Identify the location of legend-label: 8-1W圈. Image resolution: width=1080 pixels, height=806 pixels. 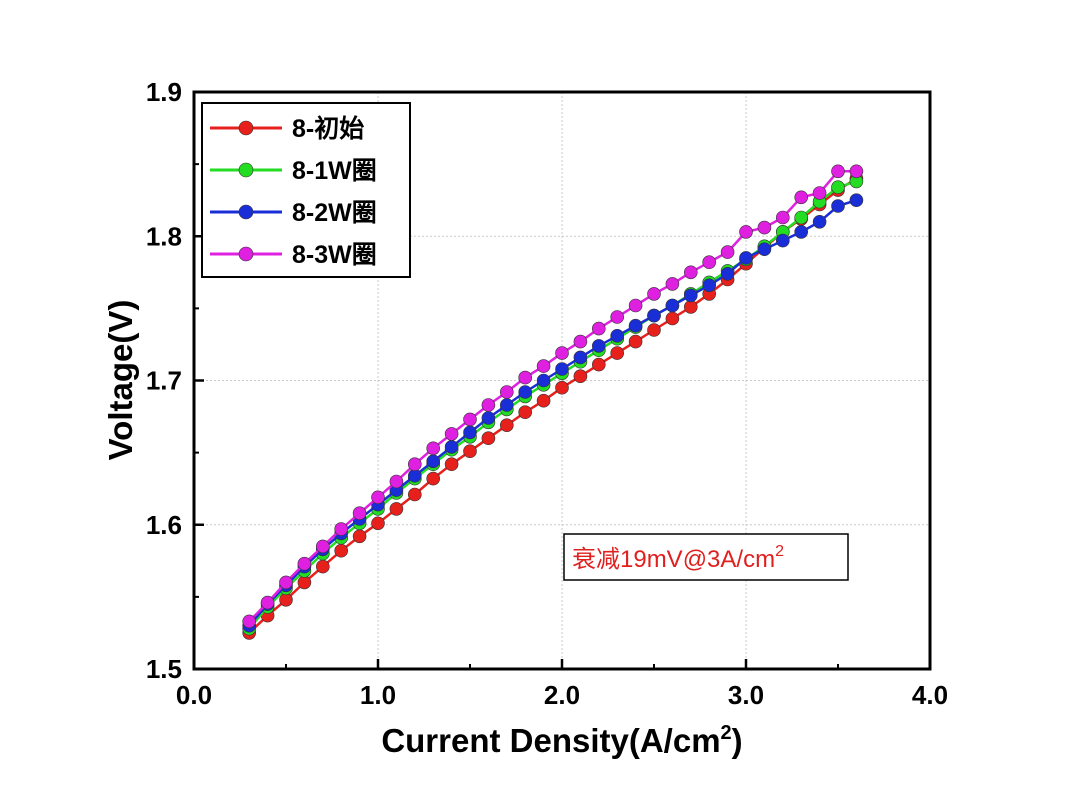
(334, 171).